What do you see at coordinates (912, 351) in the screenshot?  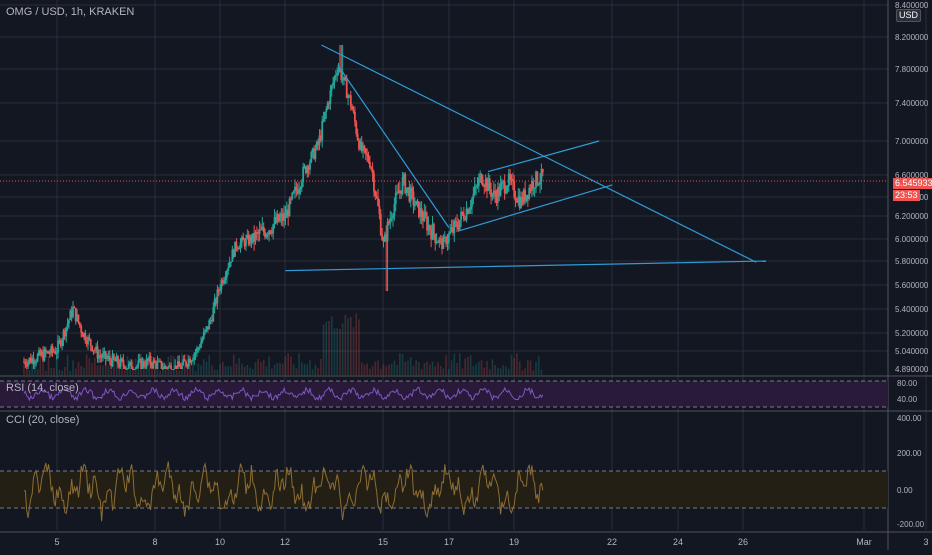 I see `y-tick-label: 5.040000` at bounding box center [912, 351].